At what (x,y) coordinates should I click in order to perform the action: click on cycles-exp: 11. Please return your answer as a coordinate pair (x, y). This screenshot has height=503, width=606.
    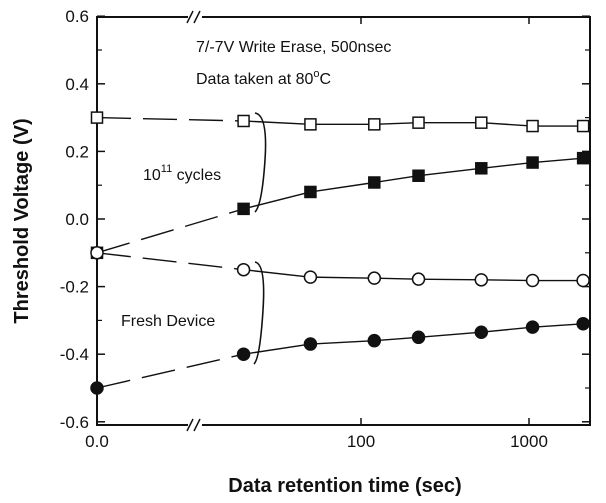
    Looking at the image, I should click on (166, 169).